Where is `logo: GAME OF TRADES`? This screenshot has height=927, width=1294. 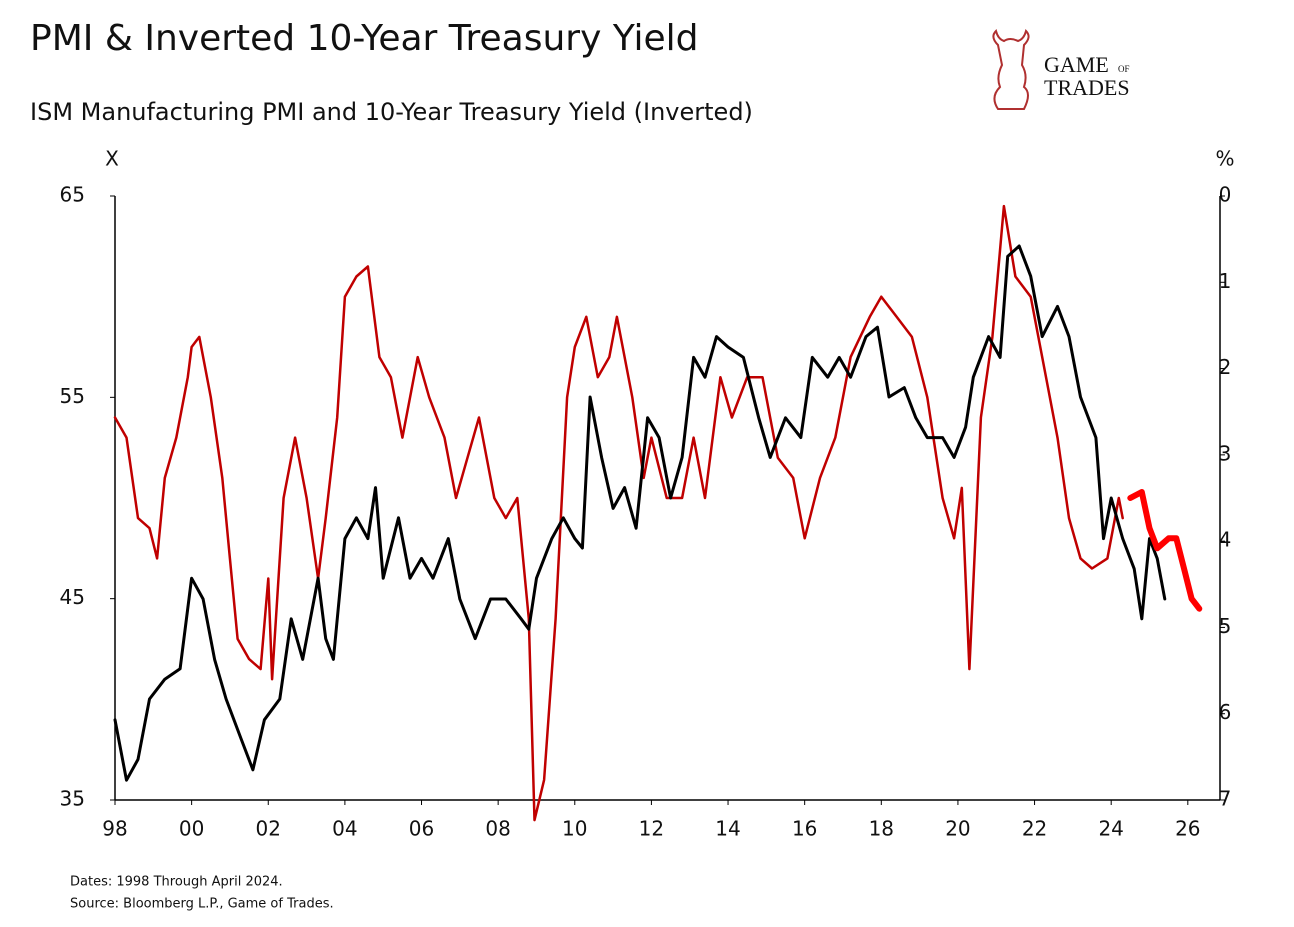
logo: GAME OF TRADES is located at coordinates (1061, 69).